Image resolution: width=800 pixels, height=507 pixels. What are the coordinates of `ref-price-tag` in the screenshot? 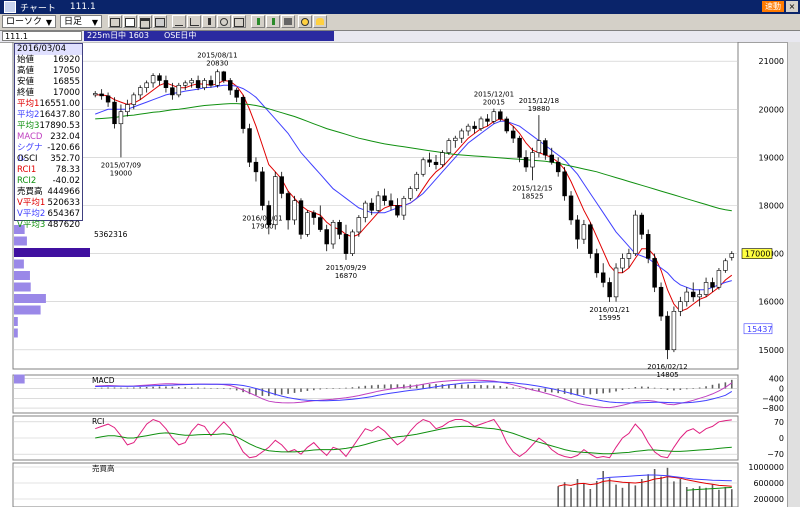 It's located at (758, 329).